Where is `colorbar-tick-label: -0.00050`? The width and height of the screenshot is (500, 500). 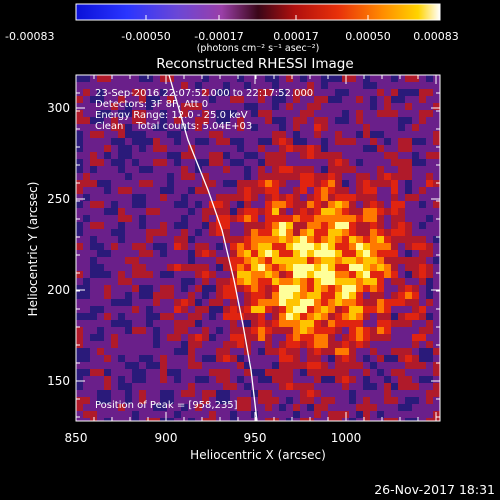 colorbar-tick-label: -0.00050 is located at coordinates (145, 36).